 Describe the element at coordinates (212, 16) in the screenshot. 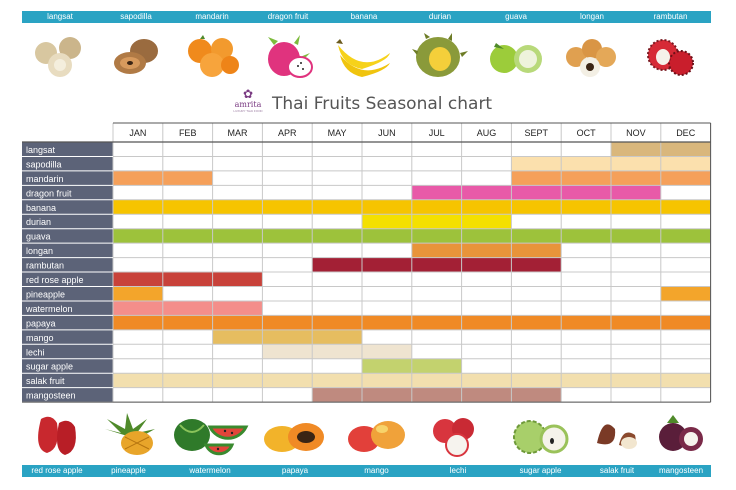

I see `top-label: mandarin` at that location.